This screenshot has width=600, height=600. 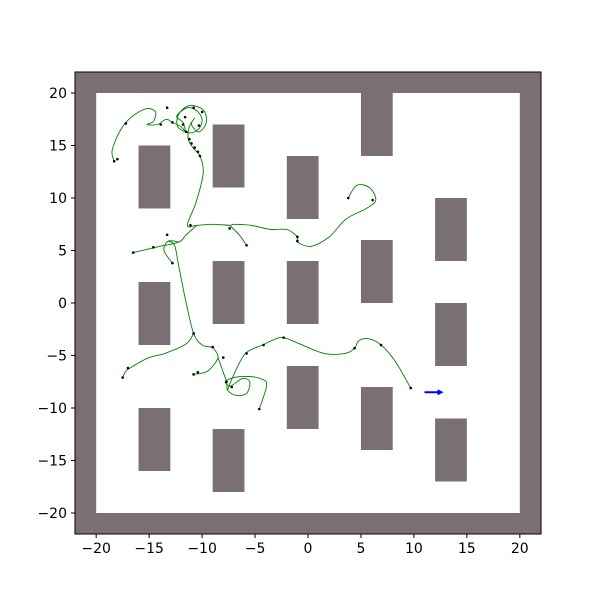 What do you see at coordinates (267, 317) in the screenshot?
I see `branches-layer` at bounding box center [267, 317].